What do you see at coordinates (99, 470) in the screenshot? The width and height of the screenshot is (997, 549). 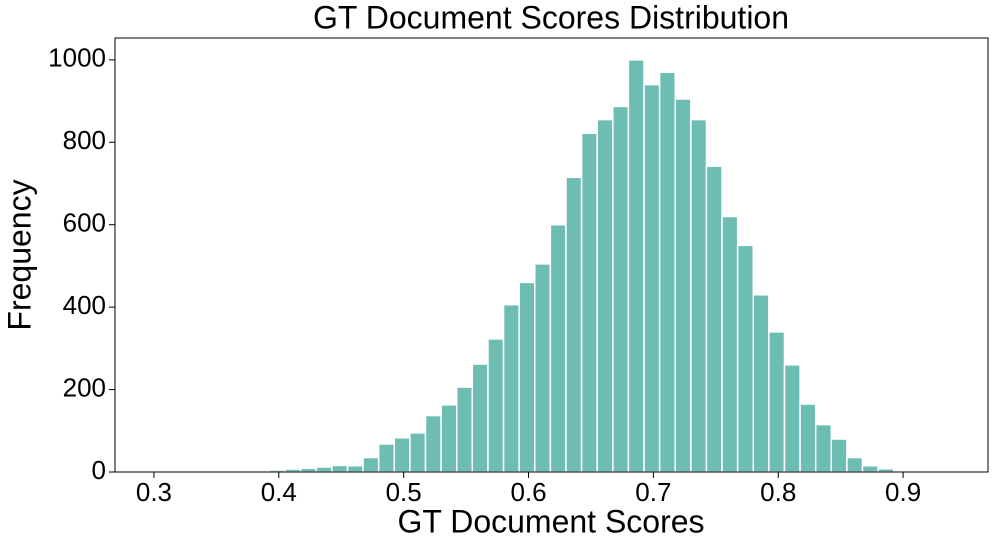 I see `y-tick-label: 0` at bounding box center [99, 470].